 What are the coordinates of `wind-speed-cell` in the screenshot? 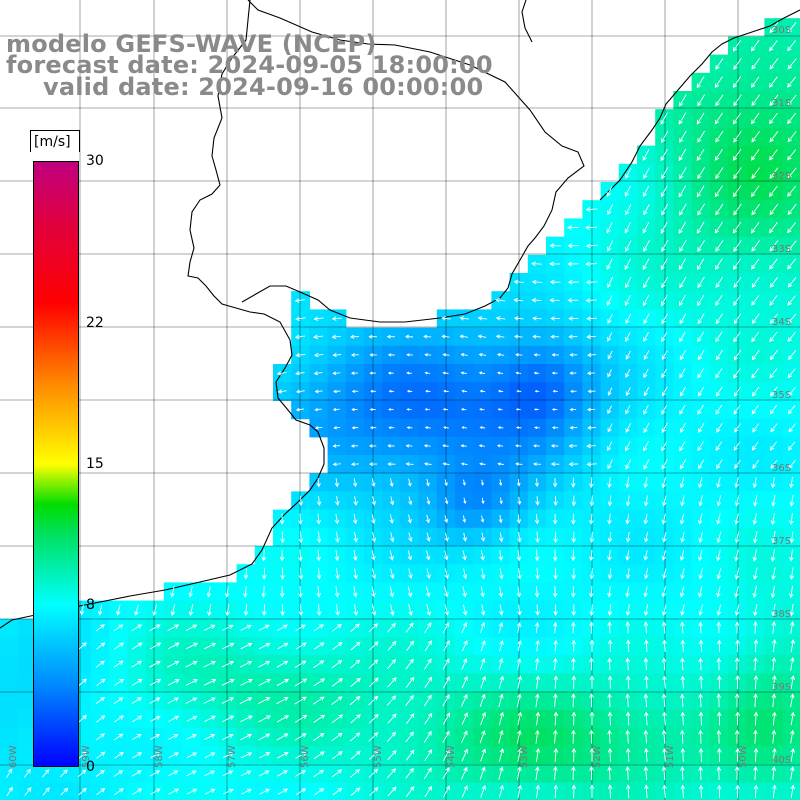 It's located at (791, 428).